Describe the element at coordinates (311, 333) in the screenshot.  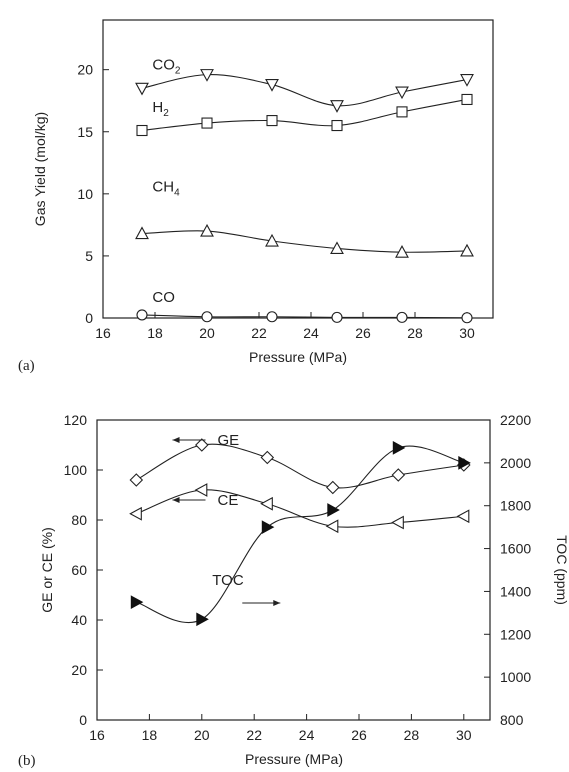
I see `panel-a-x-tick-label: 24` at that location.